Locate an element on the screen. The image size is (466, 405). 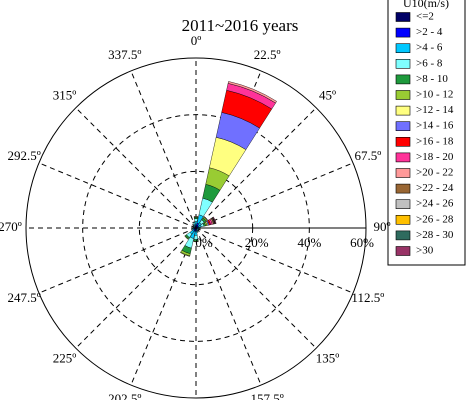
legend-label: >18 - 20 is located at coordinates (435, 157).